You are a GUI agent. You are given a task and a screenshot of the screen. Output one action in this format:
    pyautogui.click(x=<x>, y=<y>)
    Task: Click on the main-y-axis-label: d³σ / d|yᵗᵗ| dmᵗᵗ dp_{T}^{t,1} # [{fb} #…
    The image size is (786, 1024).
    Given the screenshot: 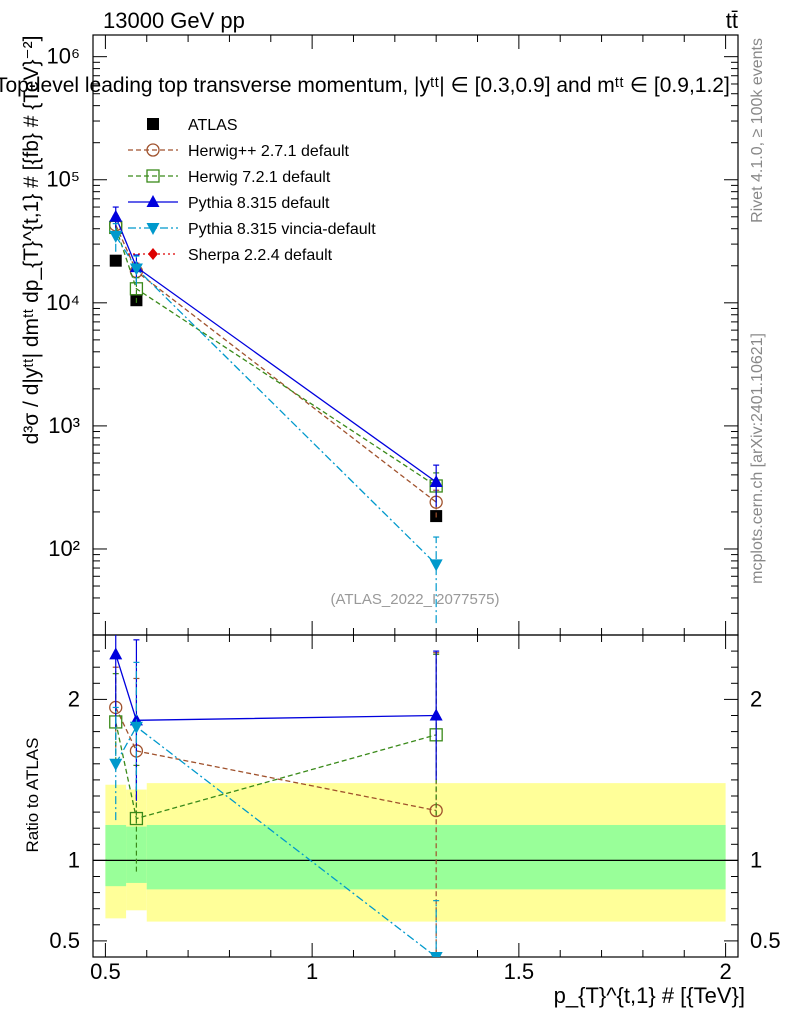 What is the action you would take?
    pyautogui.click(x=31, y=240)
    